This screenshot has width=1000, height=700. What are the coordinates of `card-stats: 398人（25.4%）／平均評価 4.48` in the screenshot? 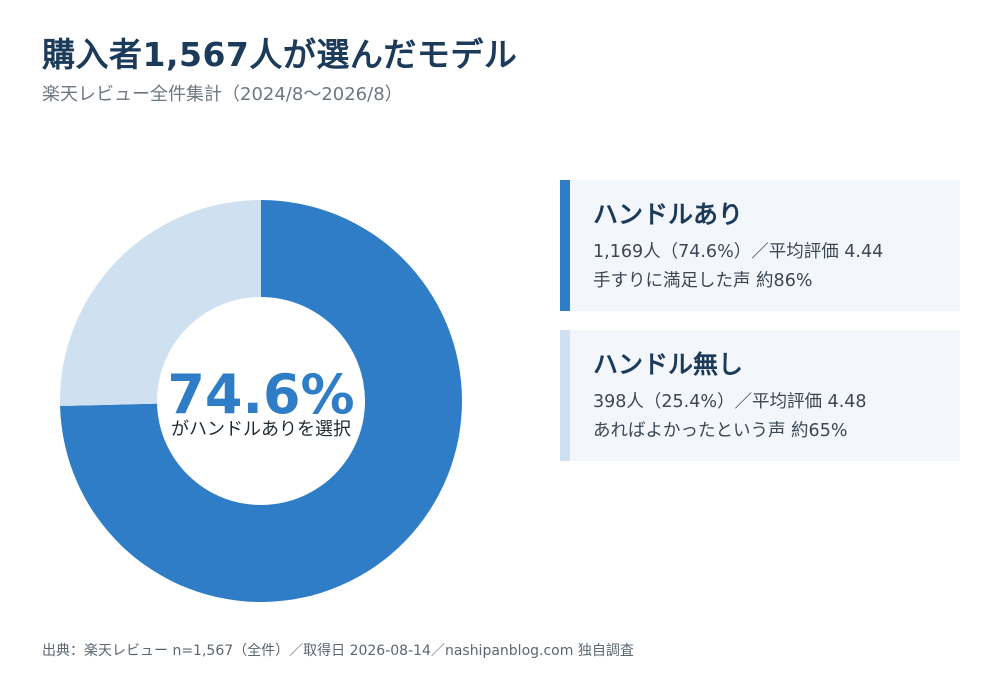 It's located at (730, 402).